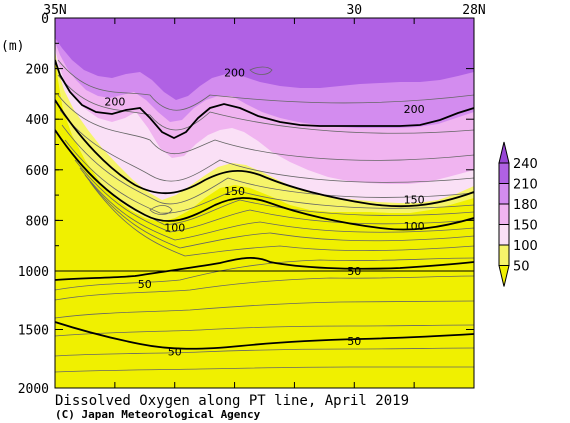 The image size is (570, 423). What do you see at coordinates (158, 414) in the screenshot?
I see `chart-credit: (C) Japan Meteorological Agency` at bounding box center [158, 414].